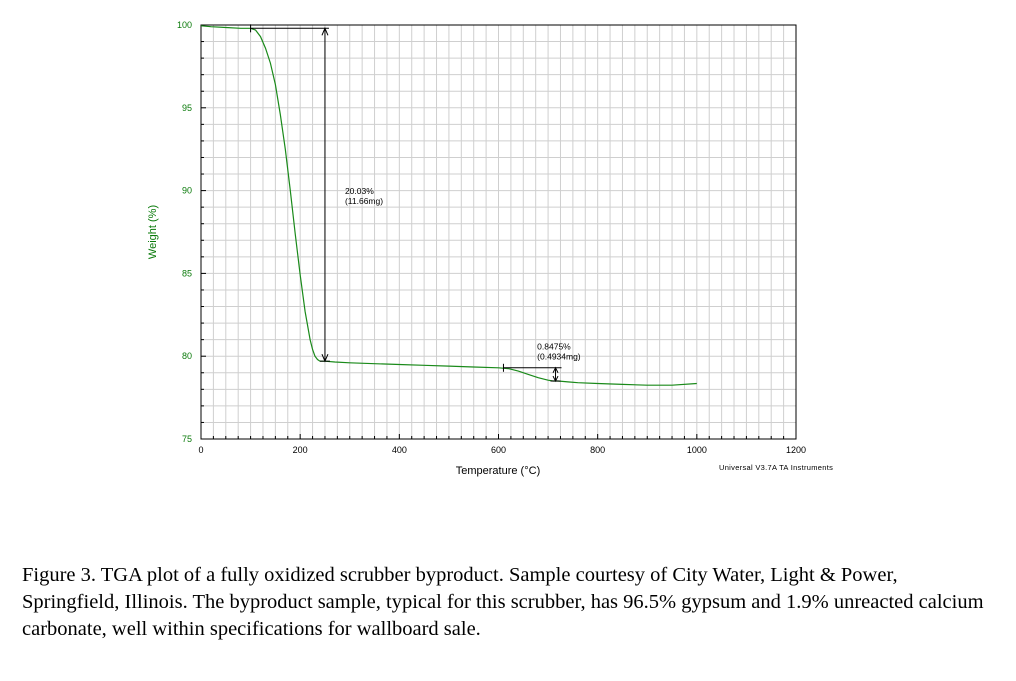  What do you see at coordinates (555, 370) in the screenshot?
I see `annotation2-arrowhead-top` at bounding box center [555, 370].